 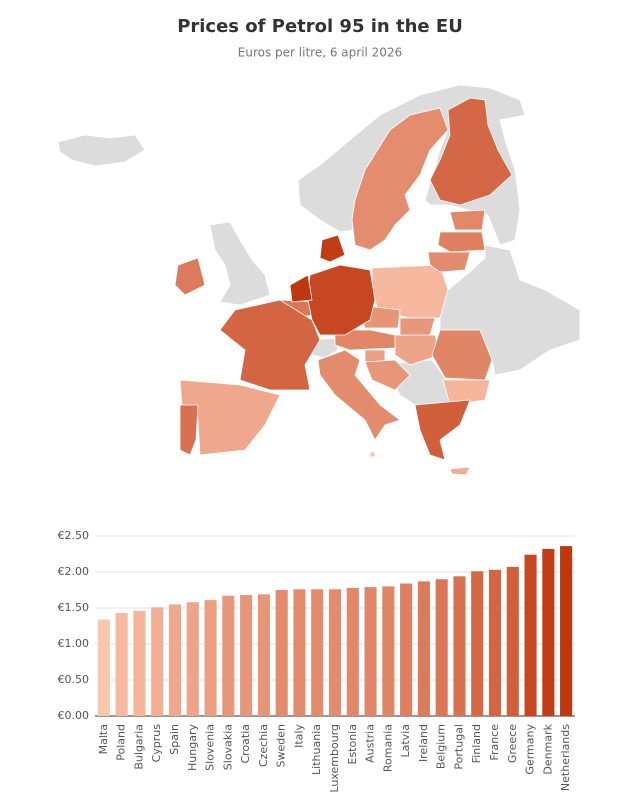 What do you see at coordinates (210, 747) in the screenshot?
I see `x-tick-label: Slovenia` at bounding box center [210, 747].